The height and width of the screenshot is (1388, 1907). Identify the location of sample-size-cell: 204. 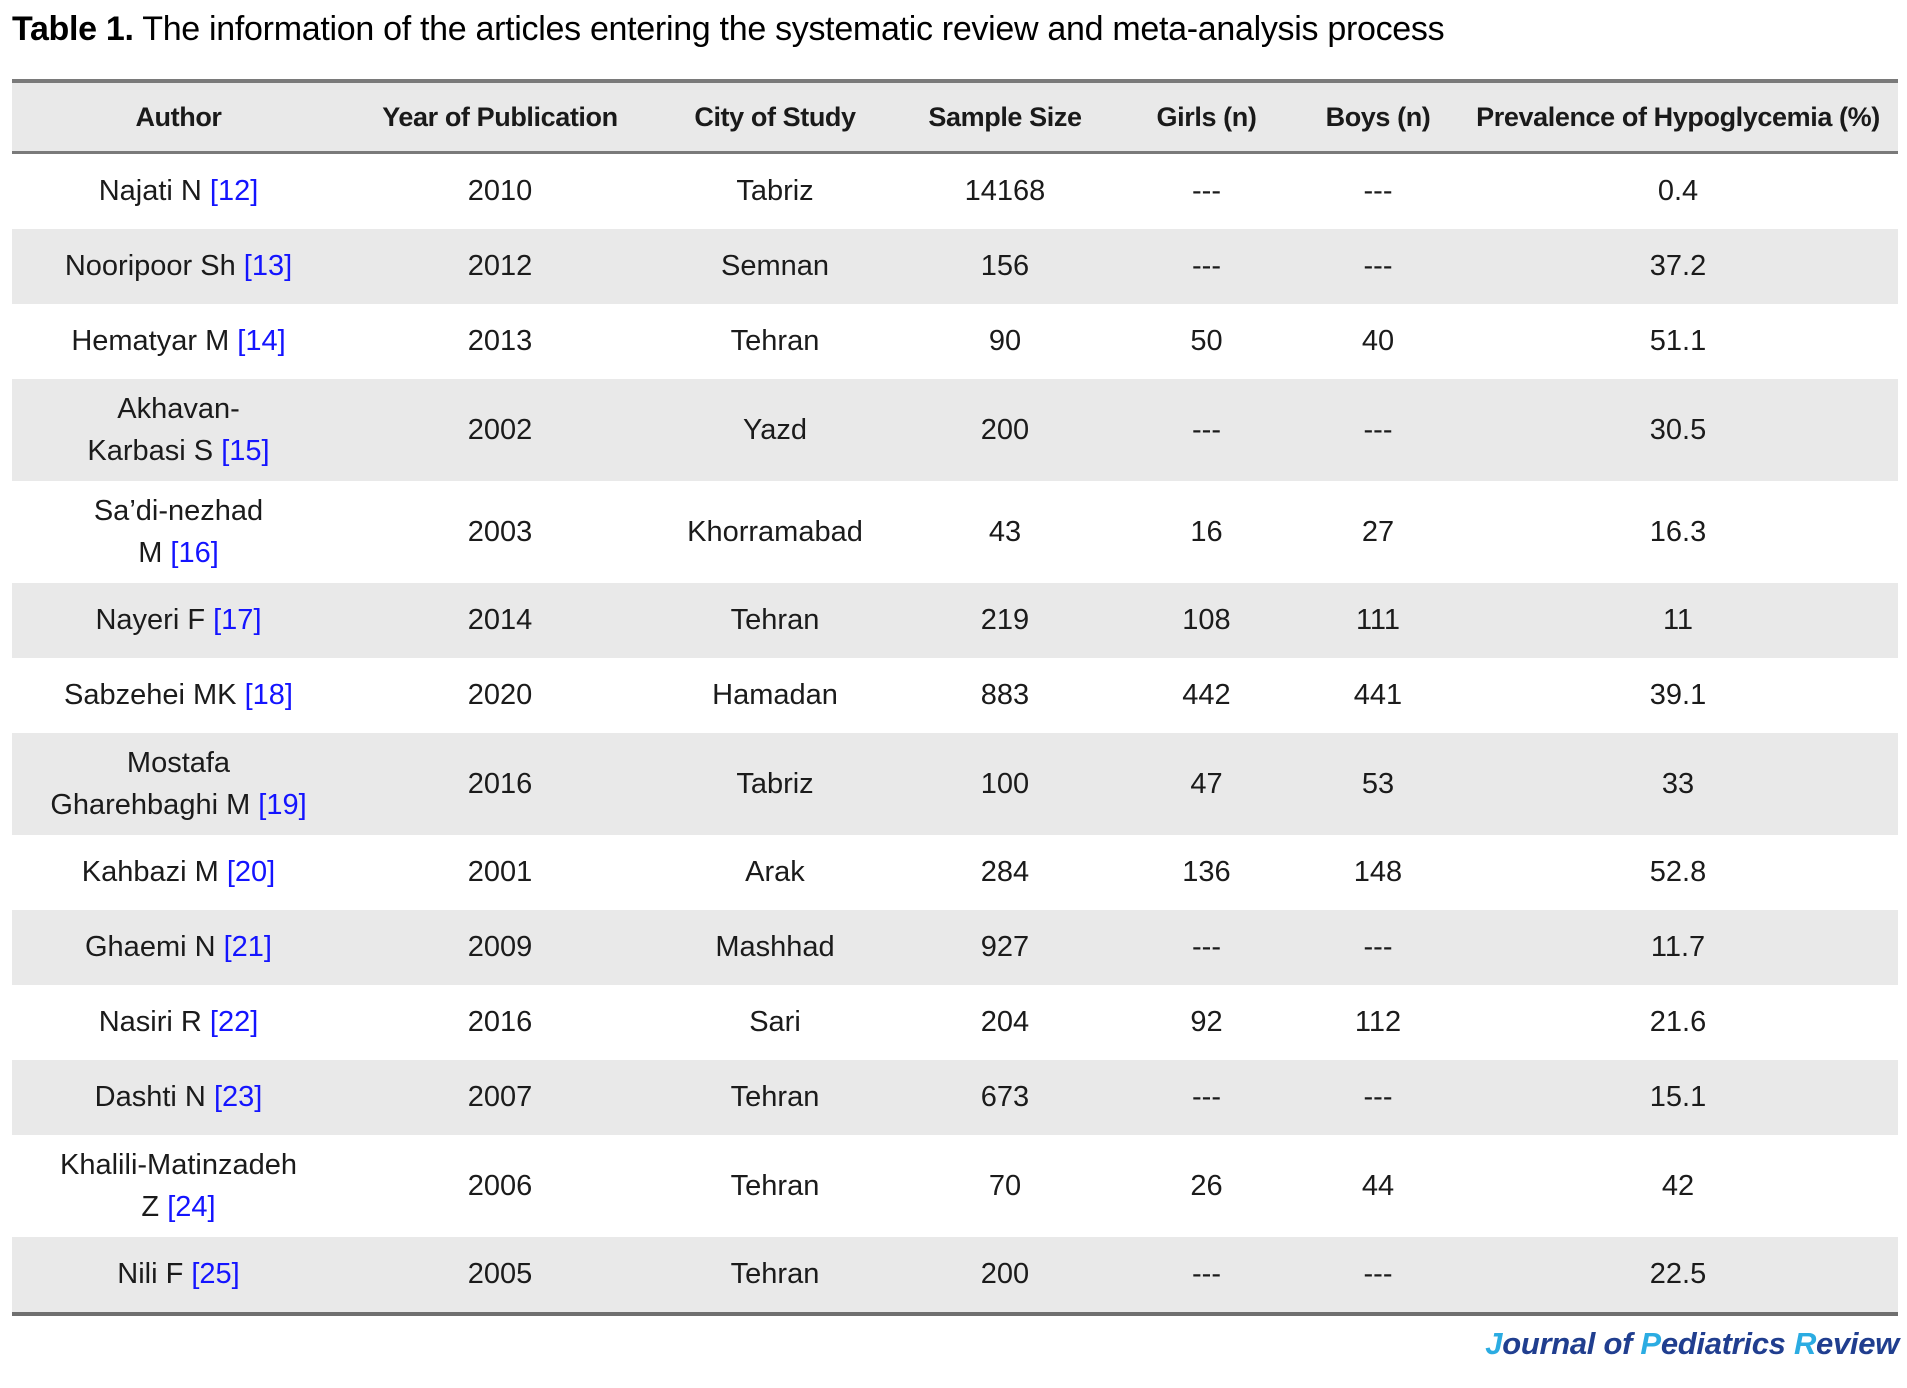
(1005, 1022).